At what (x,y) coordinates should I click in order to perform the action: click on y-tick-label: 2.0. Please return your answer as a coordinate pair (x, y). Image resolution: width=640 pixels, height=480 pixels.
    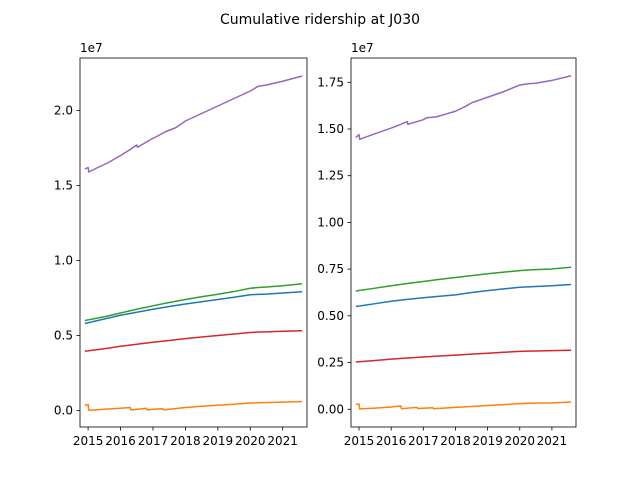
    Looking at the image, I should click on (63, 111).